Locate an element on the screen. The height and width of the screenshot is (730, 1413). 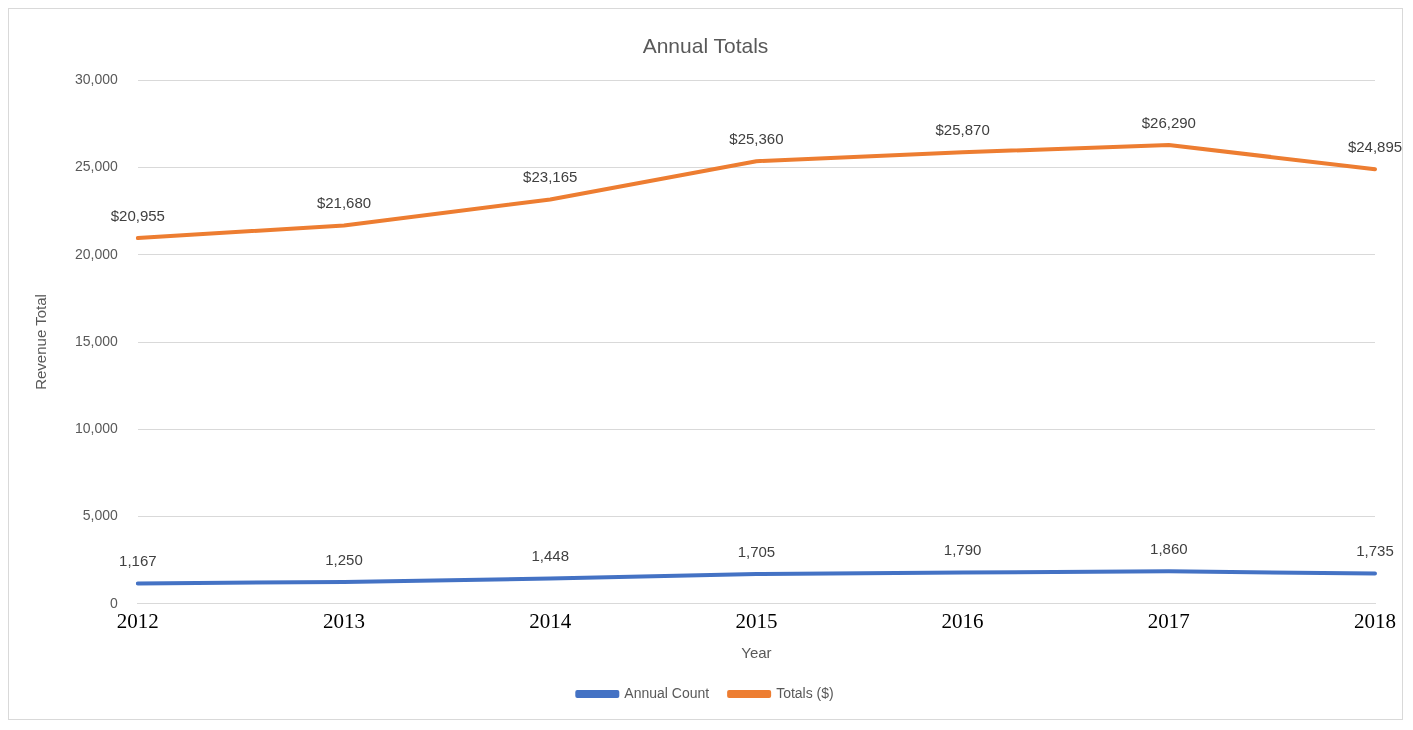
data-label: $21,680 is located at coordinates (344, 203).